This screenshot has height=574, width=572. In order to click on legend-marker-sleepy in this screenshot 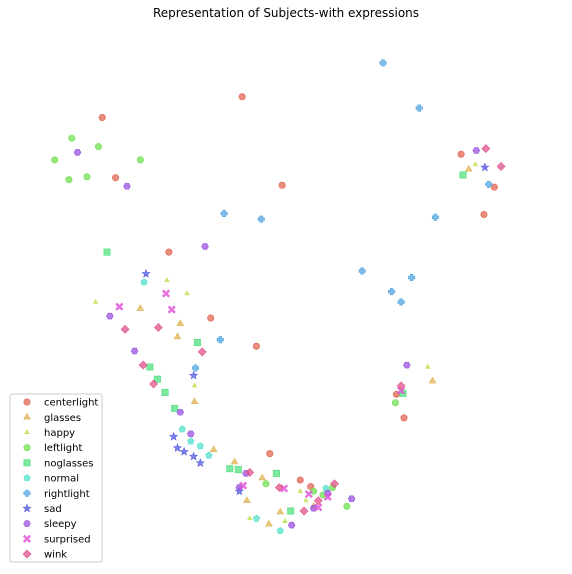, I will do `click(27, 523)`.